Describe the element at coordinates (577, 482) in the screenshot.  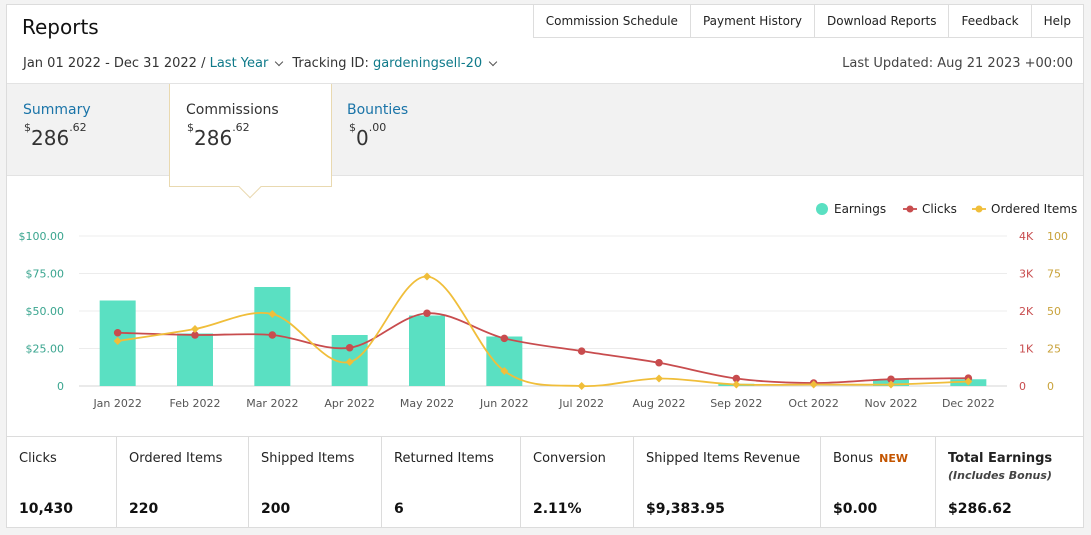
I see `stat-conversion: Conversion 2.11%` at that location.